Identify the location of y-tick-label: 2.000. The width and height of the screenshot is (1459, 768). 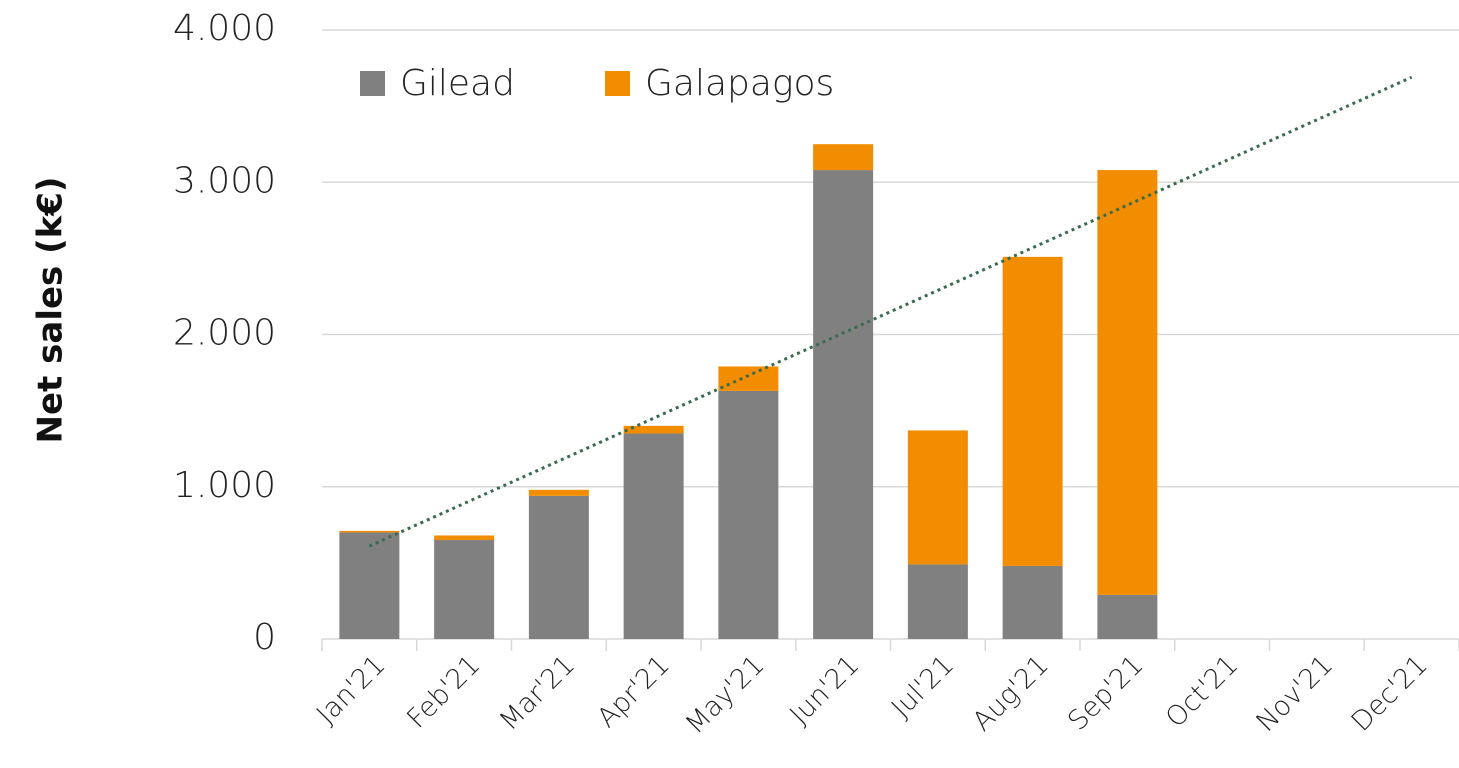
(224, 333).